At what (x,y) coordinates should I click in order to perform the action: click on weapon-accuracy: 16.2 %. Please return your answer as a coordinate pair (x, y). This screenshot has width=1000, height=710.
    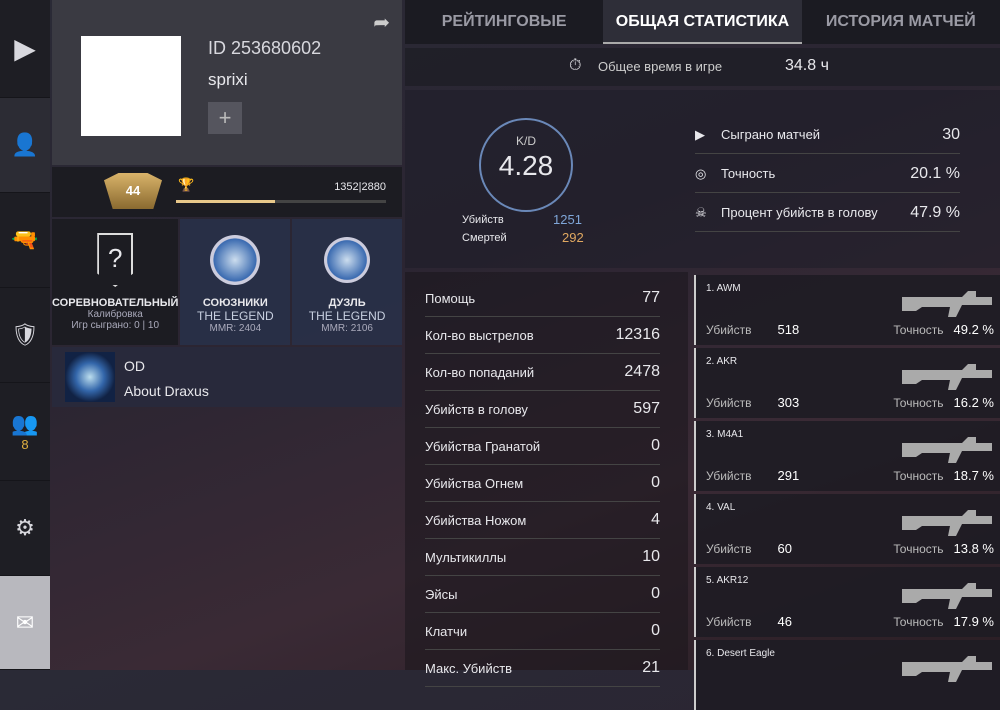
    Looking at the image, I should click on (973, 402).